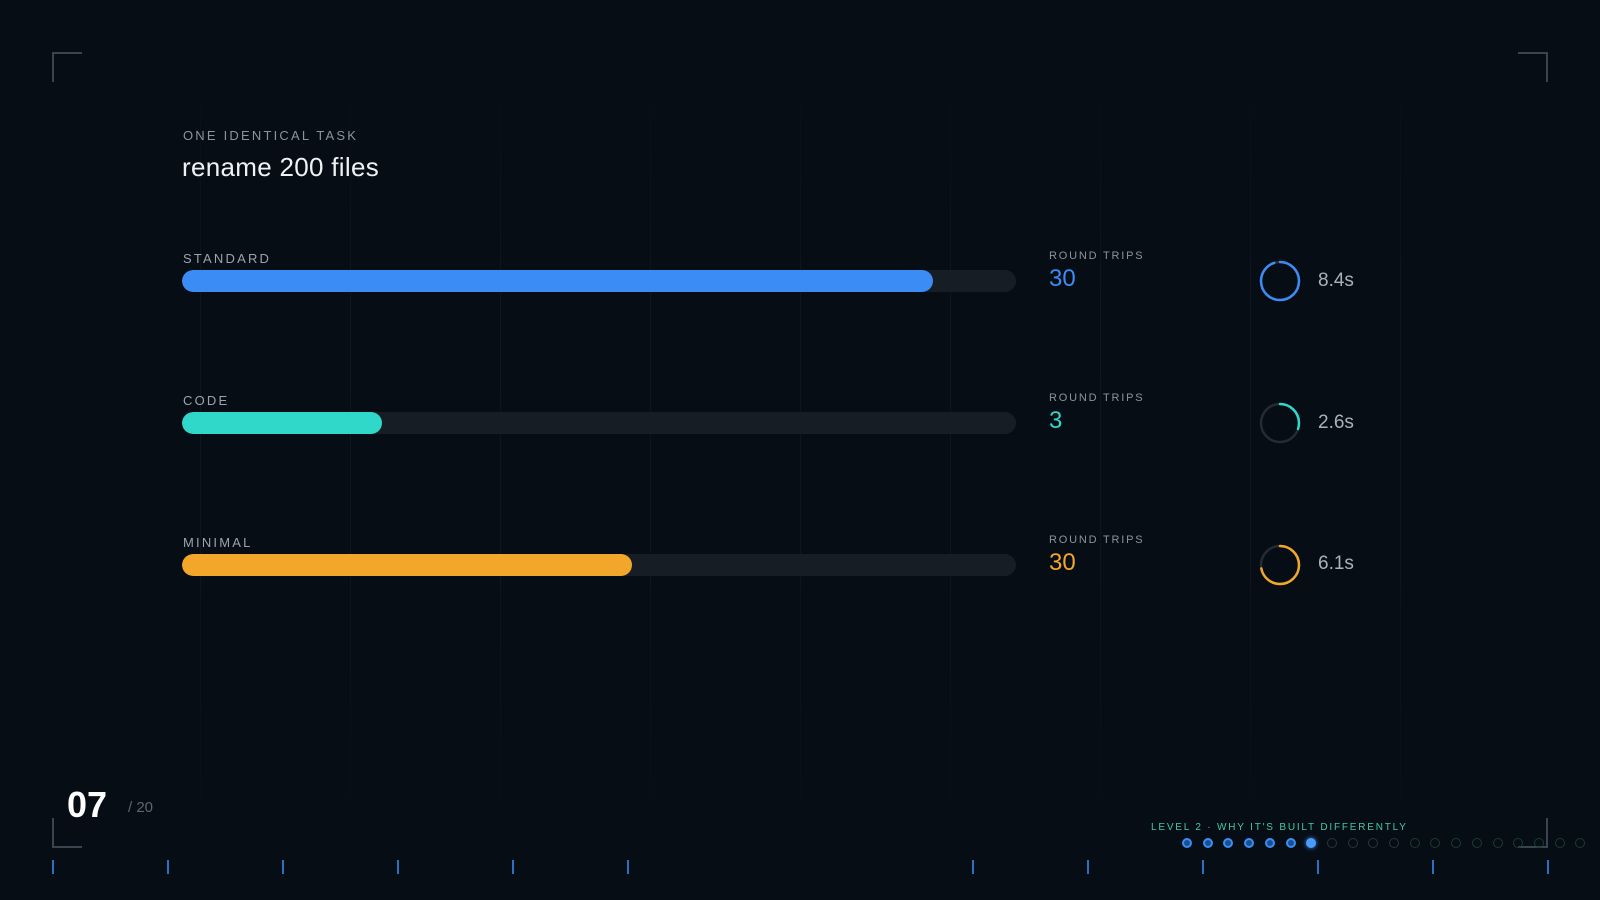  What do you see at coordinates (281, 167) in the screenshot?
I see `slide-title: rename 200 files` at bounding box center [281, 167].